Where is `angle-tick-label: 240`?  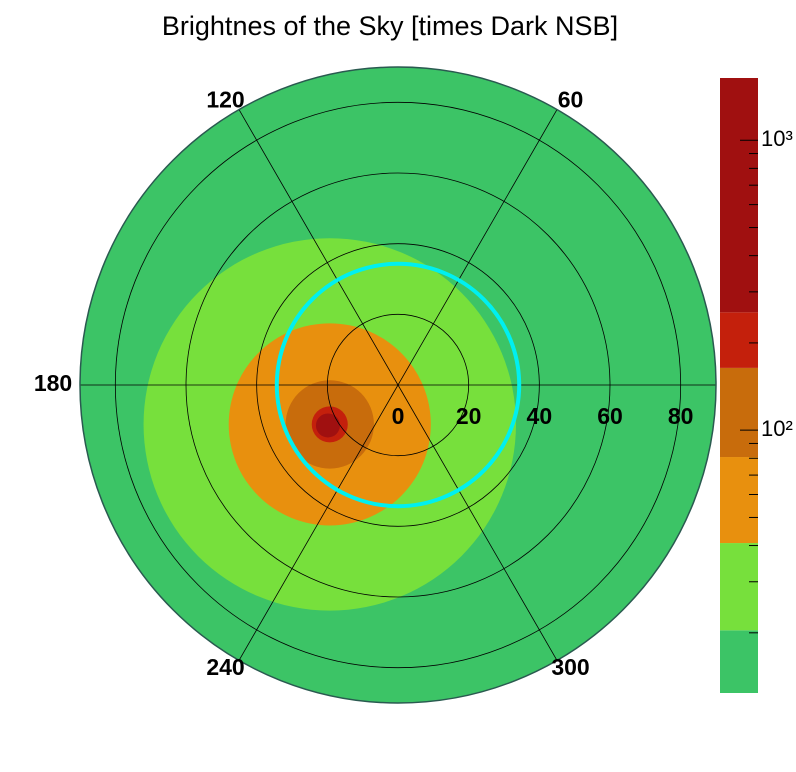
angle-tick-label: 240 is located at coordinates (225, 667).